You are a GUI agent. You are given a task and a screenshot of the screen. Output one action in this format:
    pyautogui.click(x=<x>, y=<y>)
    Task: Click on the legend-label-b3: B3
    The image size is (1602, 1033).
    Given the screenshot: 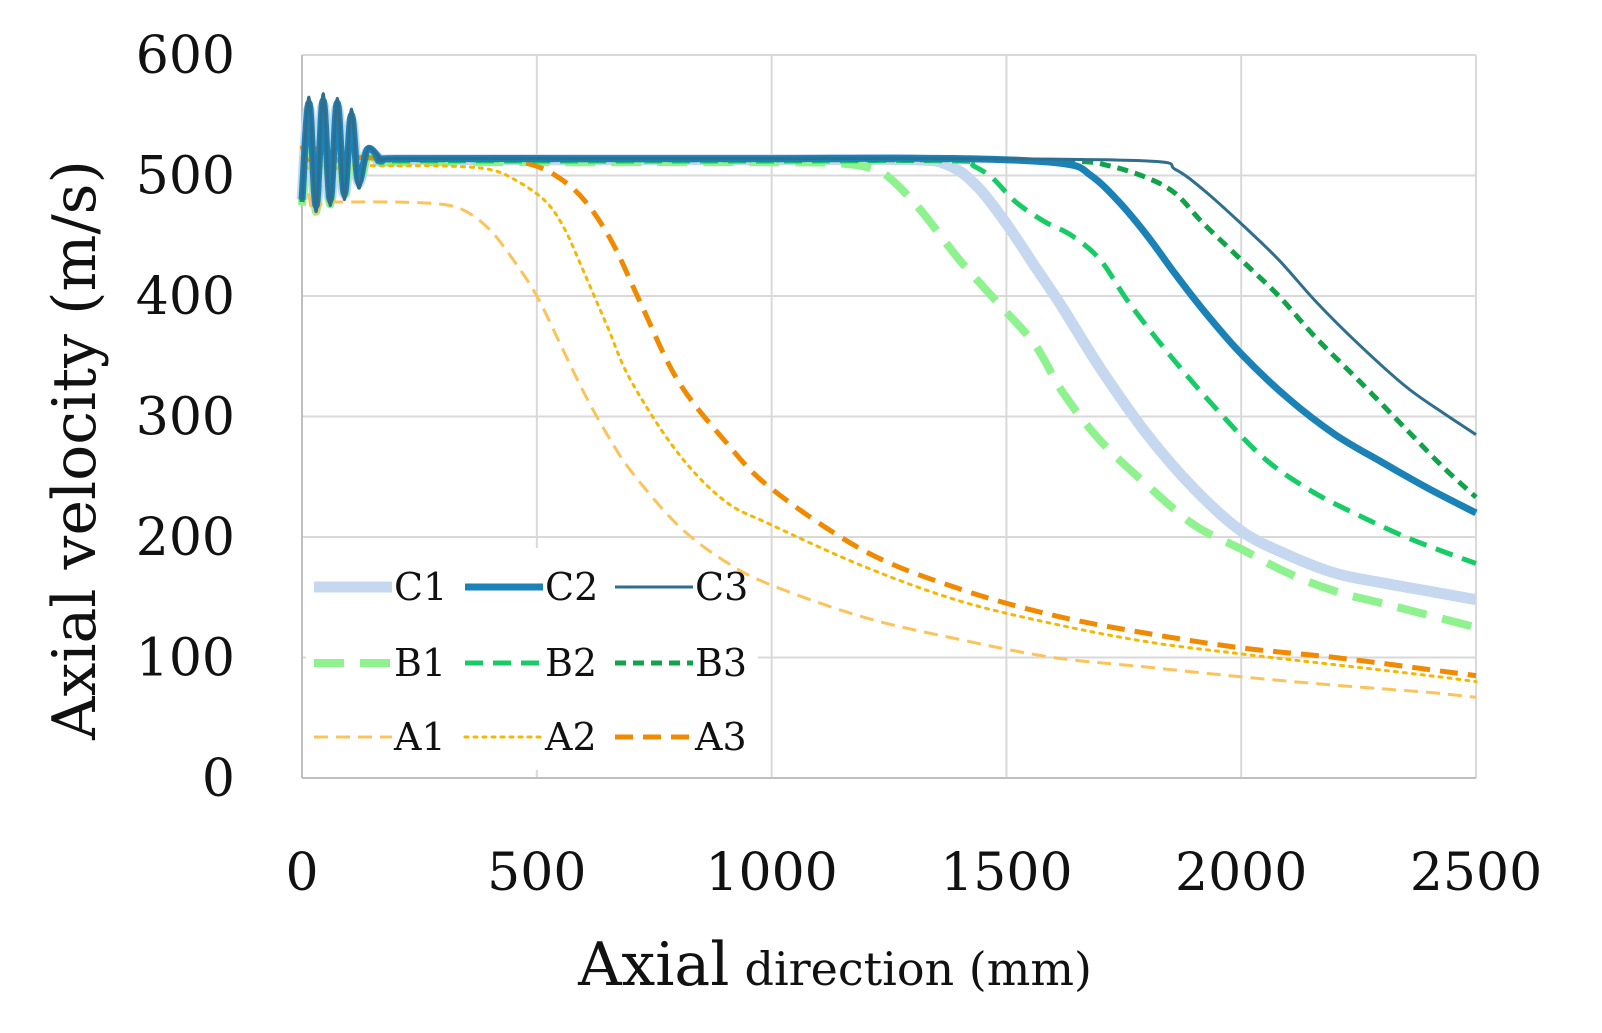 What is the action you would take?
    pyautogui.click(x=721, y=663)
    